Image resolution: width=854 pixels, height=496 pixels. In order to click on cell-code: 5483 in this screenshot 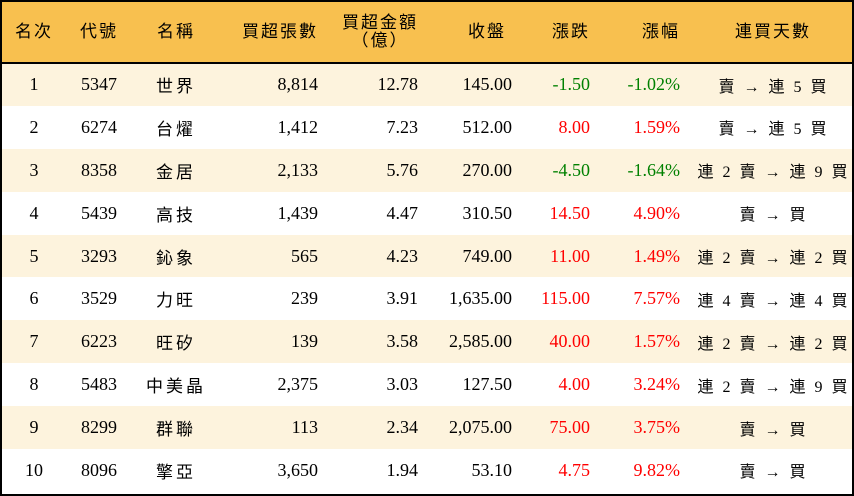, I will do `click(99, 384)`.